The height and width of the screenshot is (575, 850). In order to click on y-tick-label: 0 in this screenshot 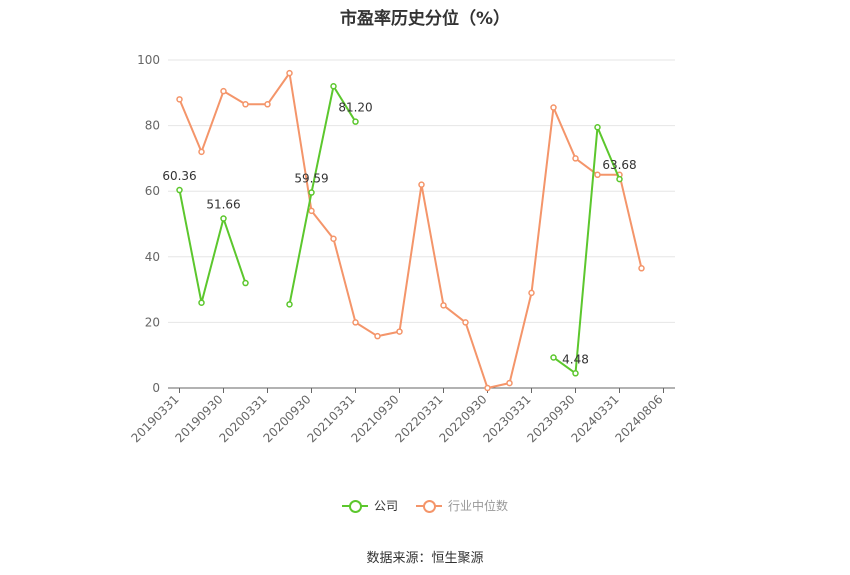, I will do `click(156, 388)`.